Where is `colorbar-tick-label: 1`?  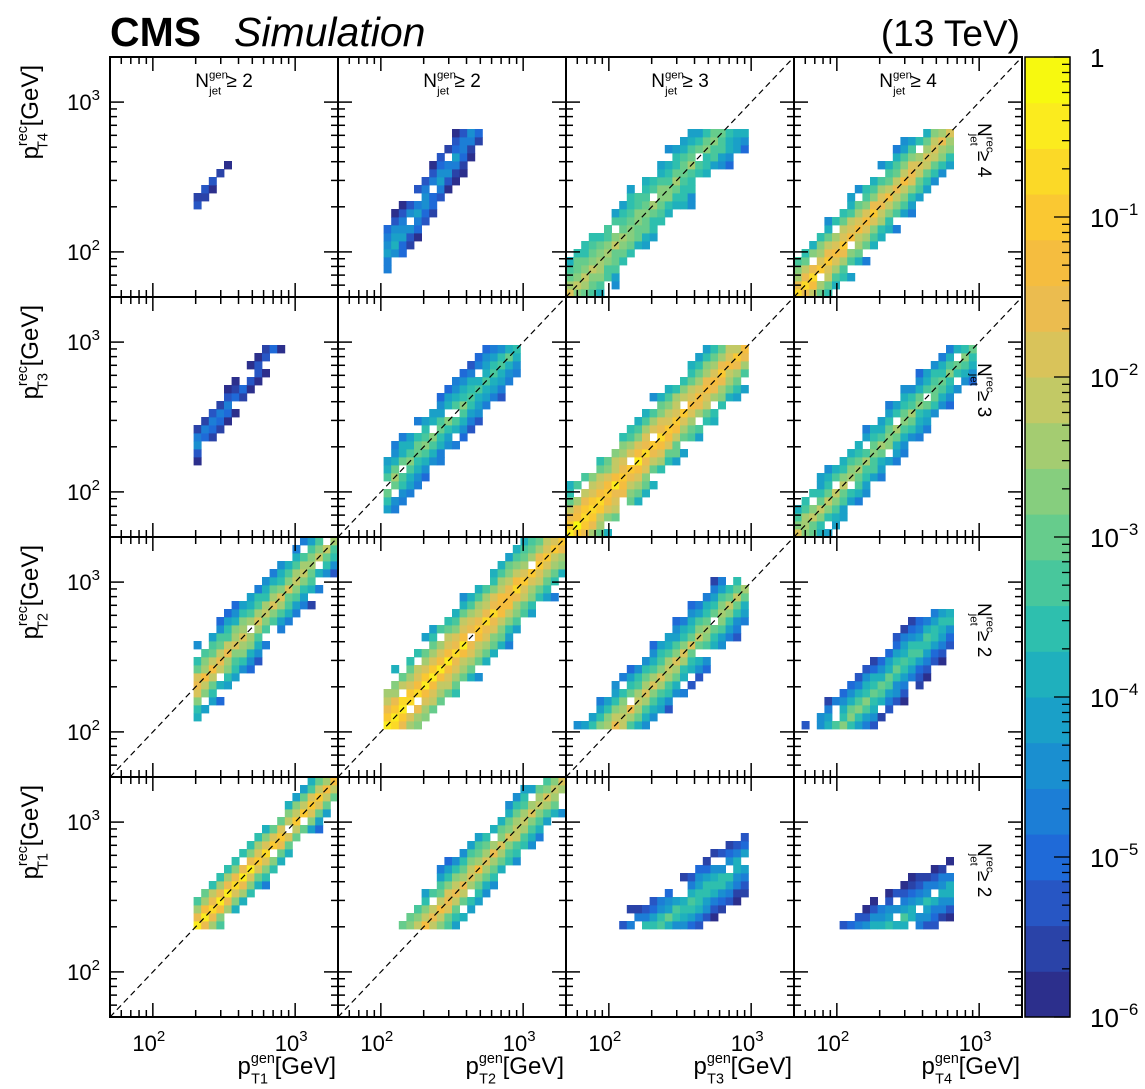
colorbar-tick-label: 1 is located at coordinates (1097, 58).